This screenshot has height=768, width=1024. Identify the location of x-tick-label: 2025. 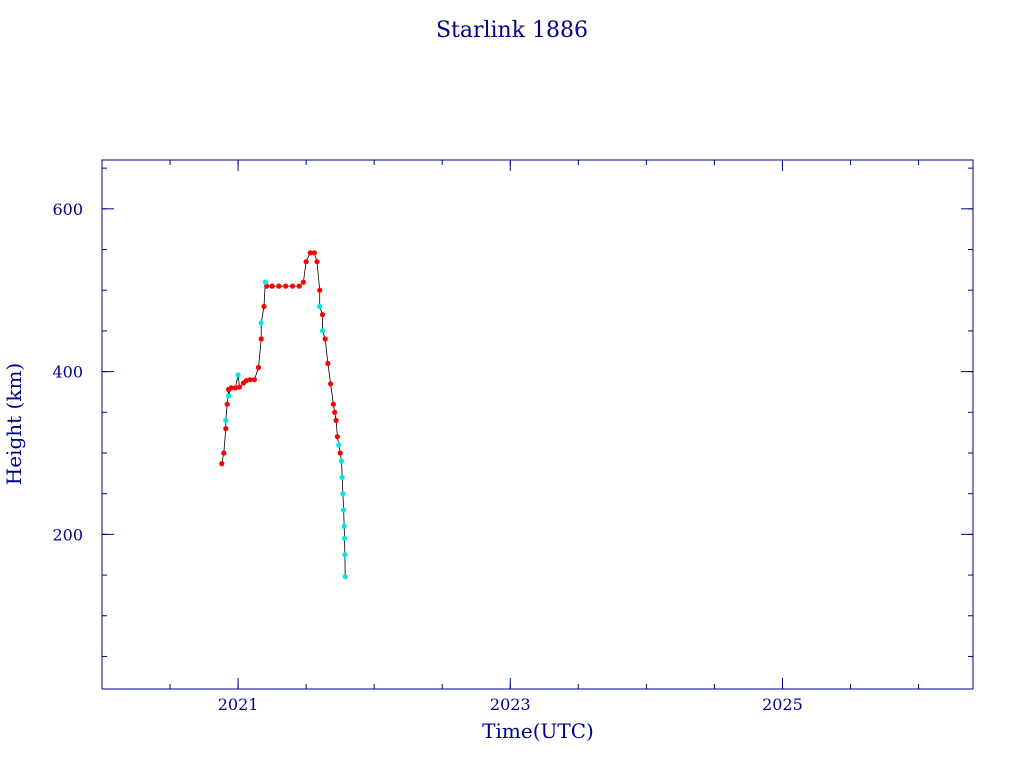
(782, 704).